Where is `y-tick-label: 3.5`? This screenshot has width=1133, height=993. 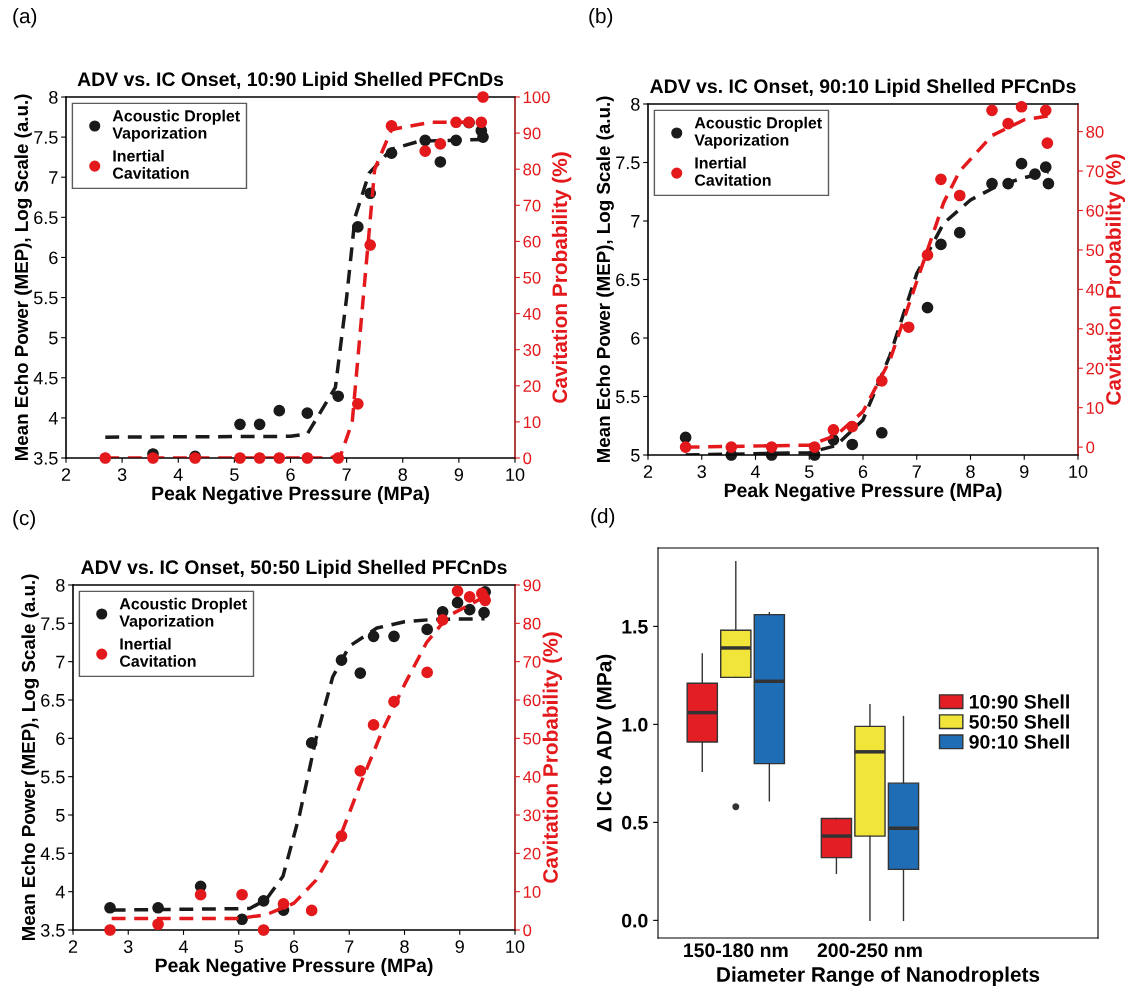 y-tick-label: 3.5 is located at coordinates (45, 458).